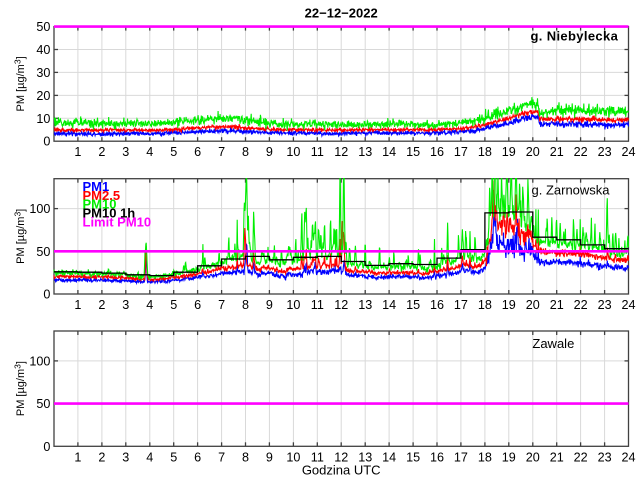 This screenshot has height=485, width=640. I want to click on svg-text: PM10 1h, so click(109, 213).